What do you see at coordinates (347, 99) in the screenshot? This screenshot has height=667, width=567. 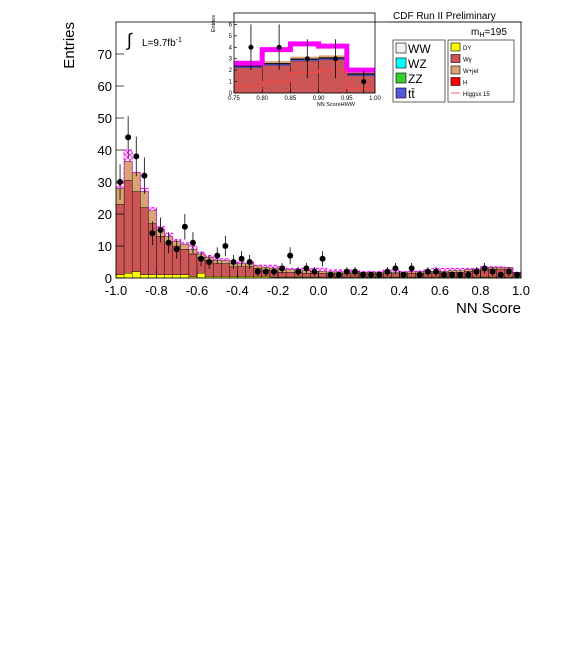 I see `x-tick-label-4: 0.95` at bounding box center [347, 99].